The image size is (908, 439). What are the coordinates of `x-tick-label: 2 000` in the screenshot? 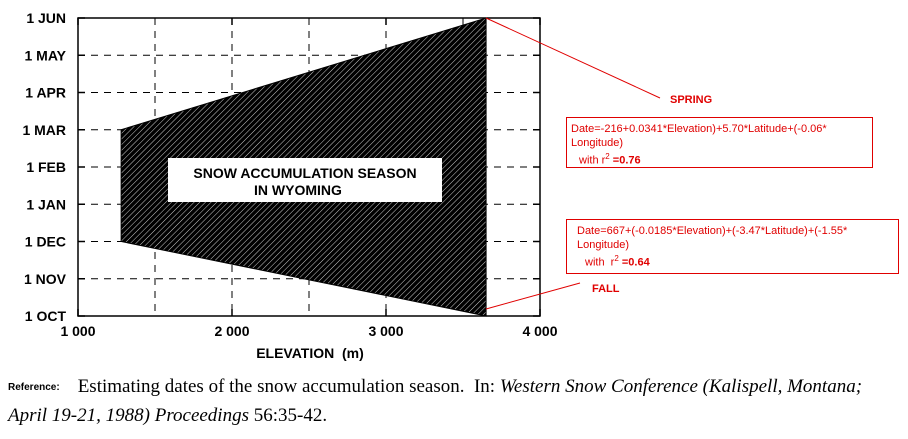 It's located at (231, 331).